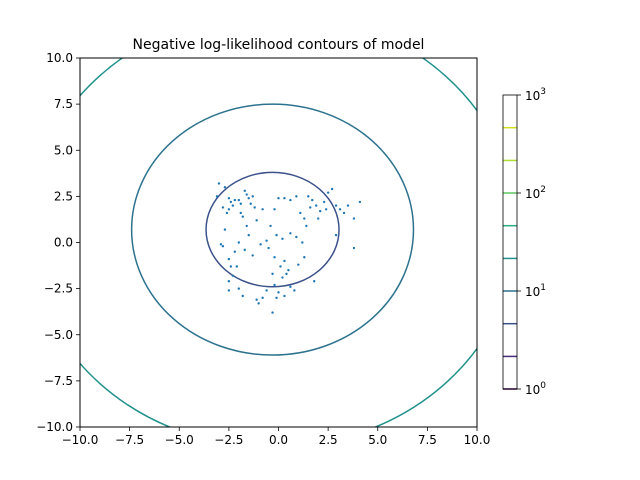 This screenshot has height=480, width=640. What do you see at coordinates (63, 150) in the screenshot?
I see `y-tick-label: 5.0` at bounding box center [63, 150].